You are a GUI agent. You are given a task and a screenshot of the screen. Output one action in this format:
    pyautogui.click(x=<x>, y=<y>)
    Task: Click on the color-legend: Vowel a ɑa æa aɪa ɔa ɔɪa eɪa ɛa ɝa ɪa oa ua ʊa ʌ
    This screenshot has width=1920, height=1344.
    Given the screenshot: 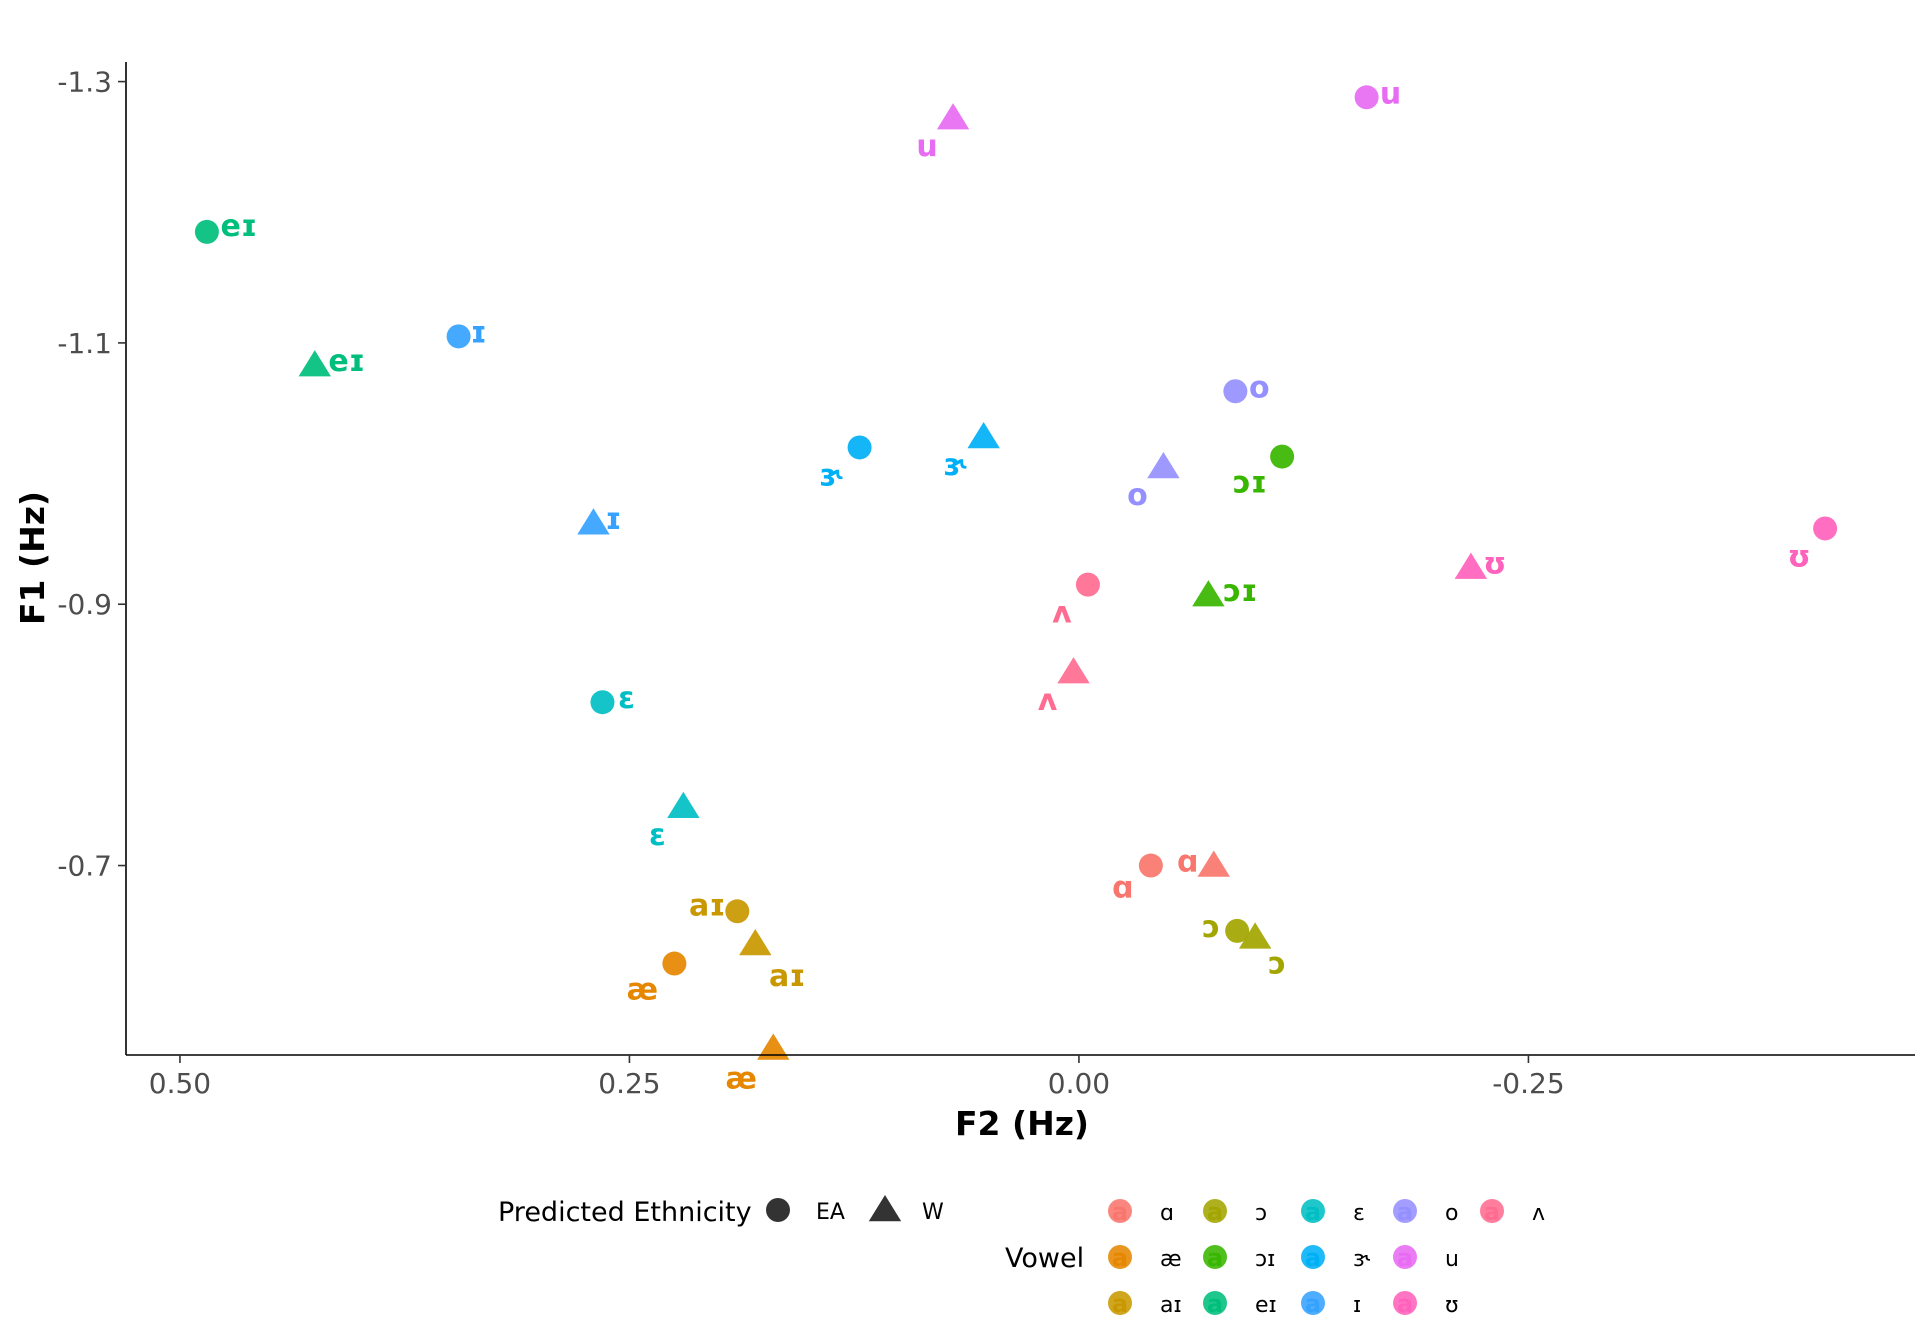 What is the action you would take?
    pyautogui.click(x=1275, y=1258)
    